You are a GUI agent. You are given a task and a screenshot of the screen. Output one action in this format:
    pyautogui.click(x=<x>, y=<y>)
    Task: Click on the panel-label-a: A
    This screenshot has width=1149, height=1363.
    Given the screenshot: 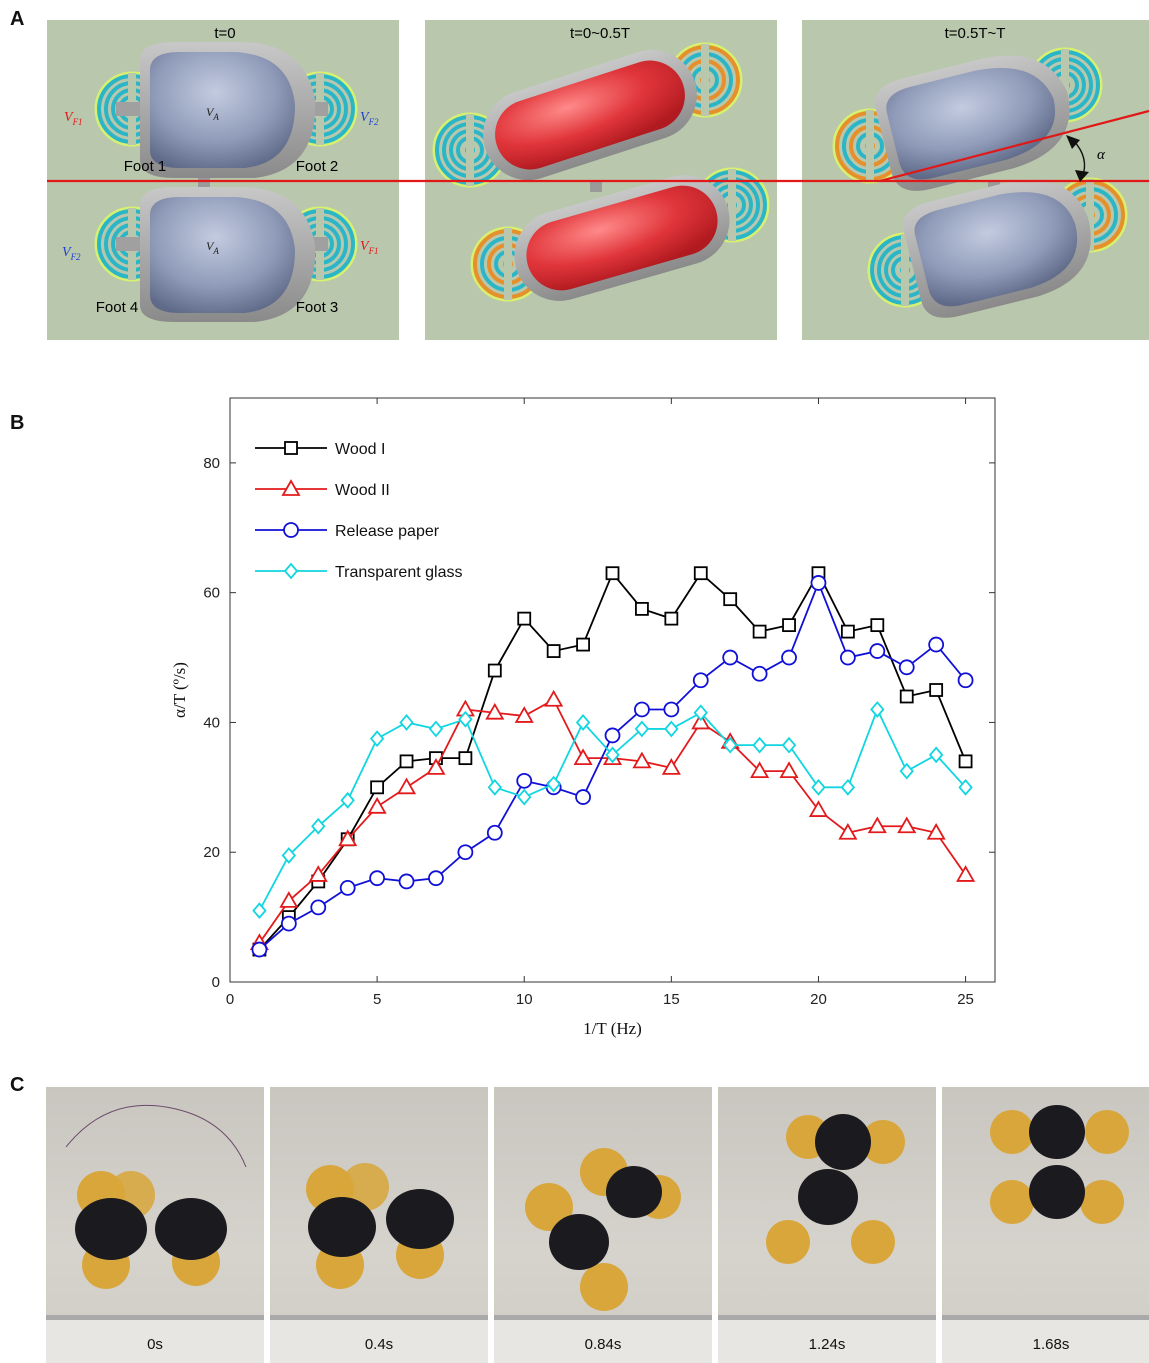 What is the action you would take?
    pyautogui.click(x=17, y=19)
    